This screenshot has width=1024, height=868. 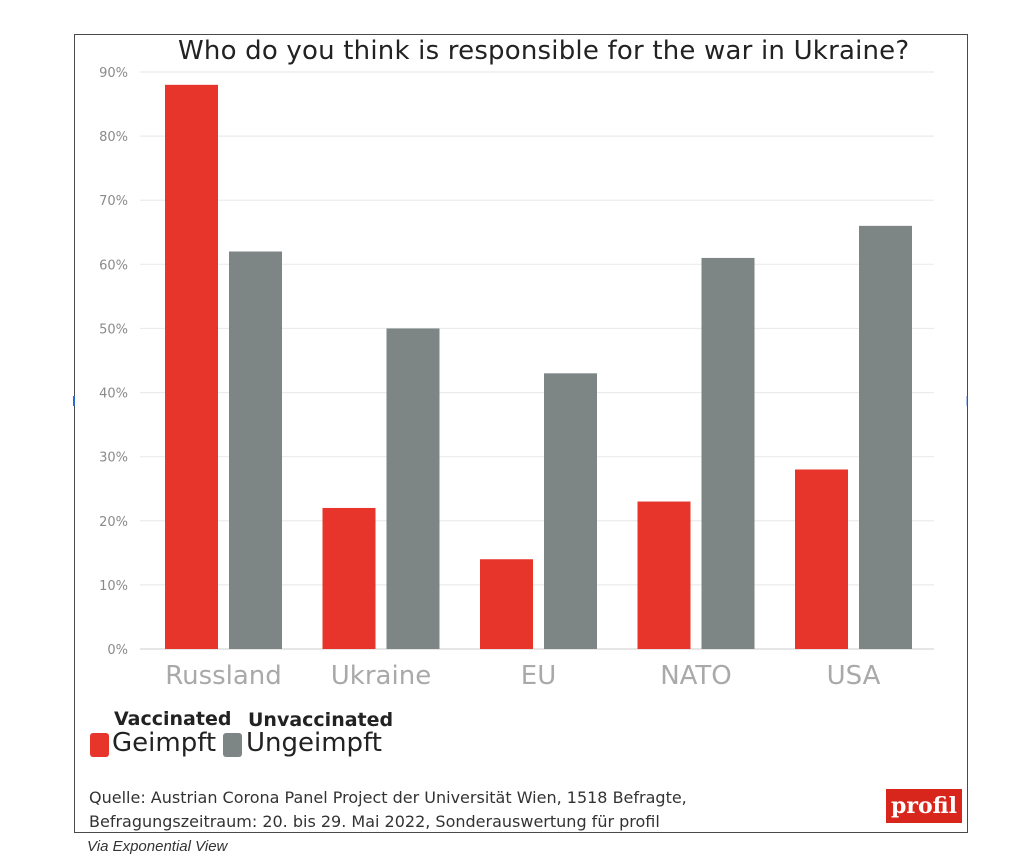 I want to click on y-tick-label: 0%, so click(x=117, y=650).